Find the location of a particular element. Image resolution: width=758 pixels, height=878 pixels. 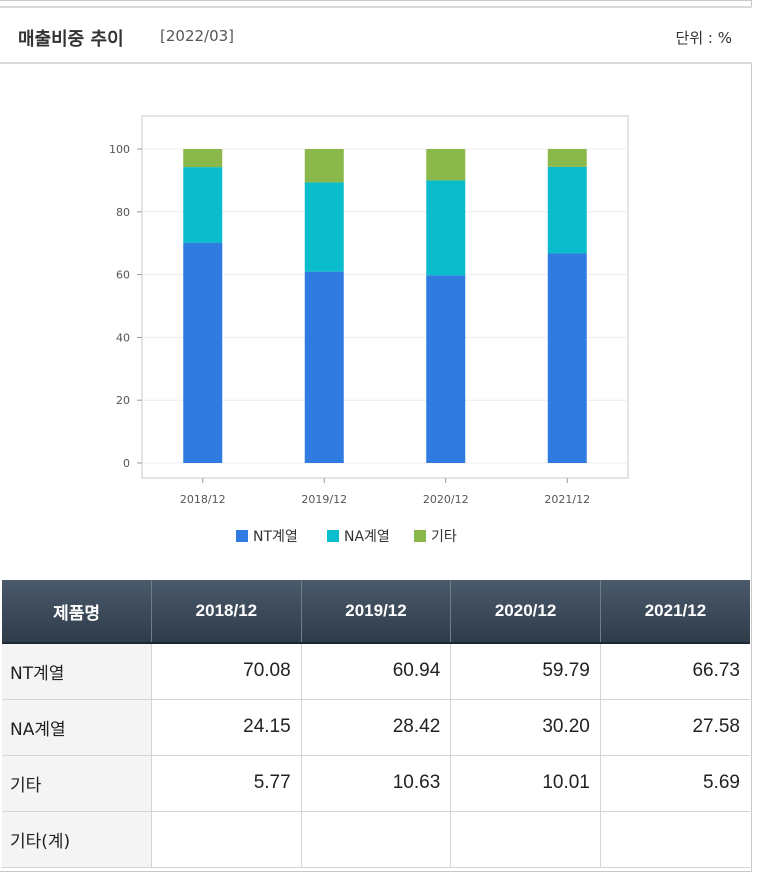

x-tick-label: 2020/12 is located at coordinates (446, 499).